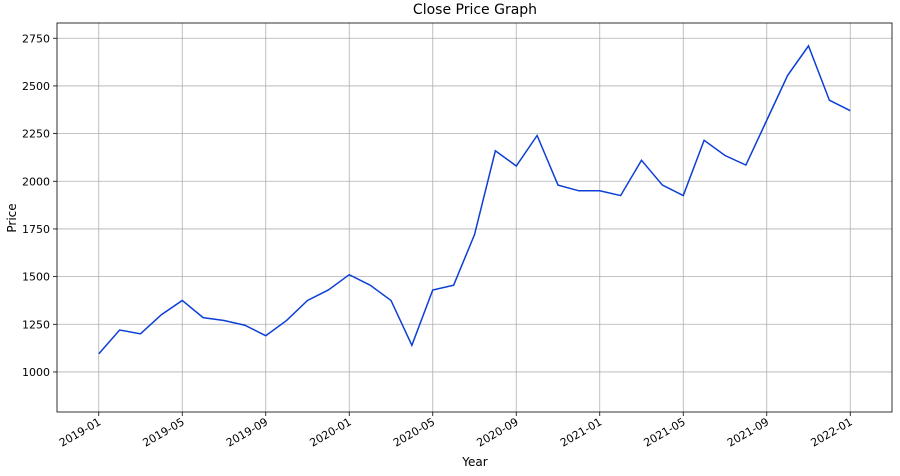 This screenshot has width=900, height=476. Describe the element at coordinates (475, 10) in the screenshot. I see `chart-title: Close Price Graph` at that location.